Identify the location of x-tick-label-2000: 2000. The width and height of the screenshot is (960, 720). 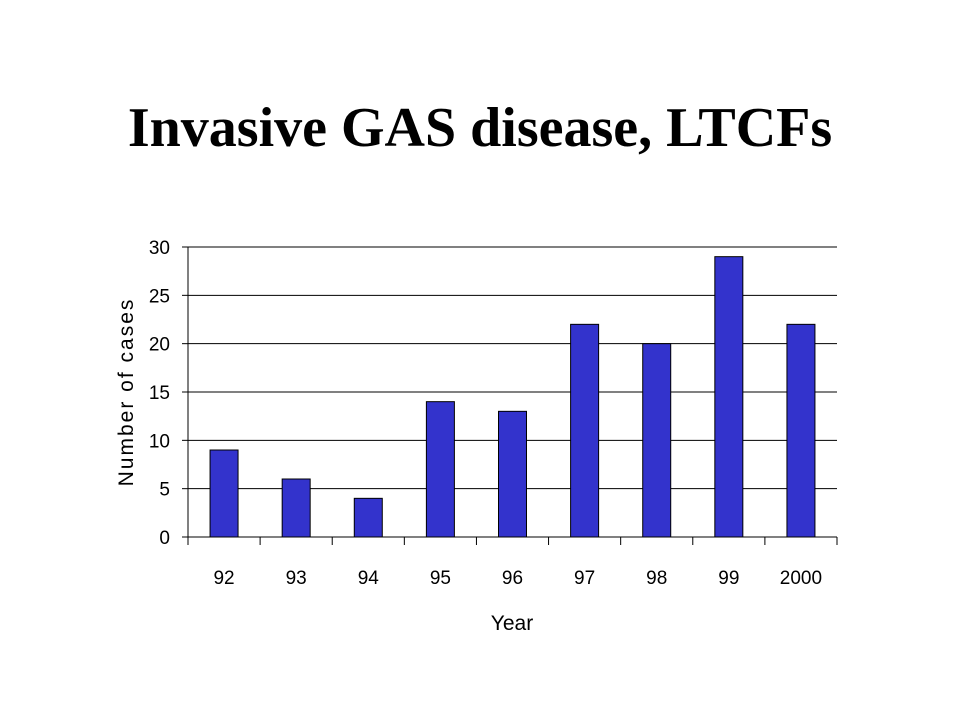
(801, 578).